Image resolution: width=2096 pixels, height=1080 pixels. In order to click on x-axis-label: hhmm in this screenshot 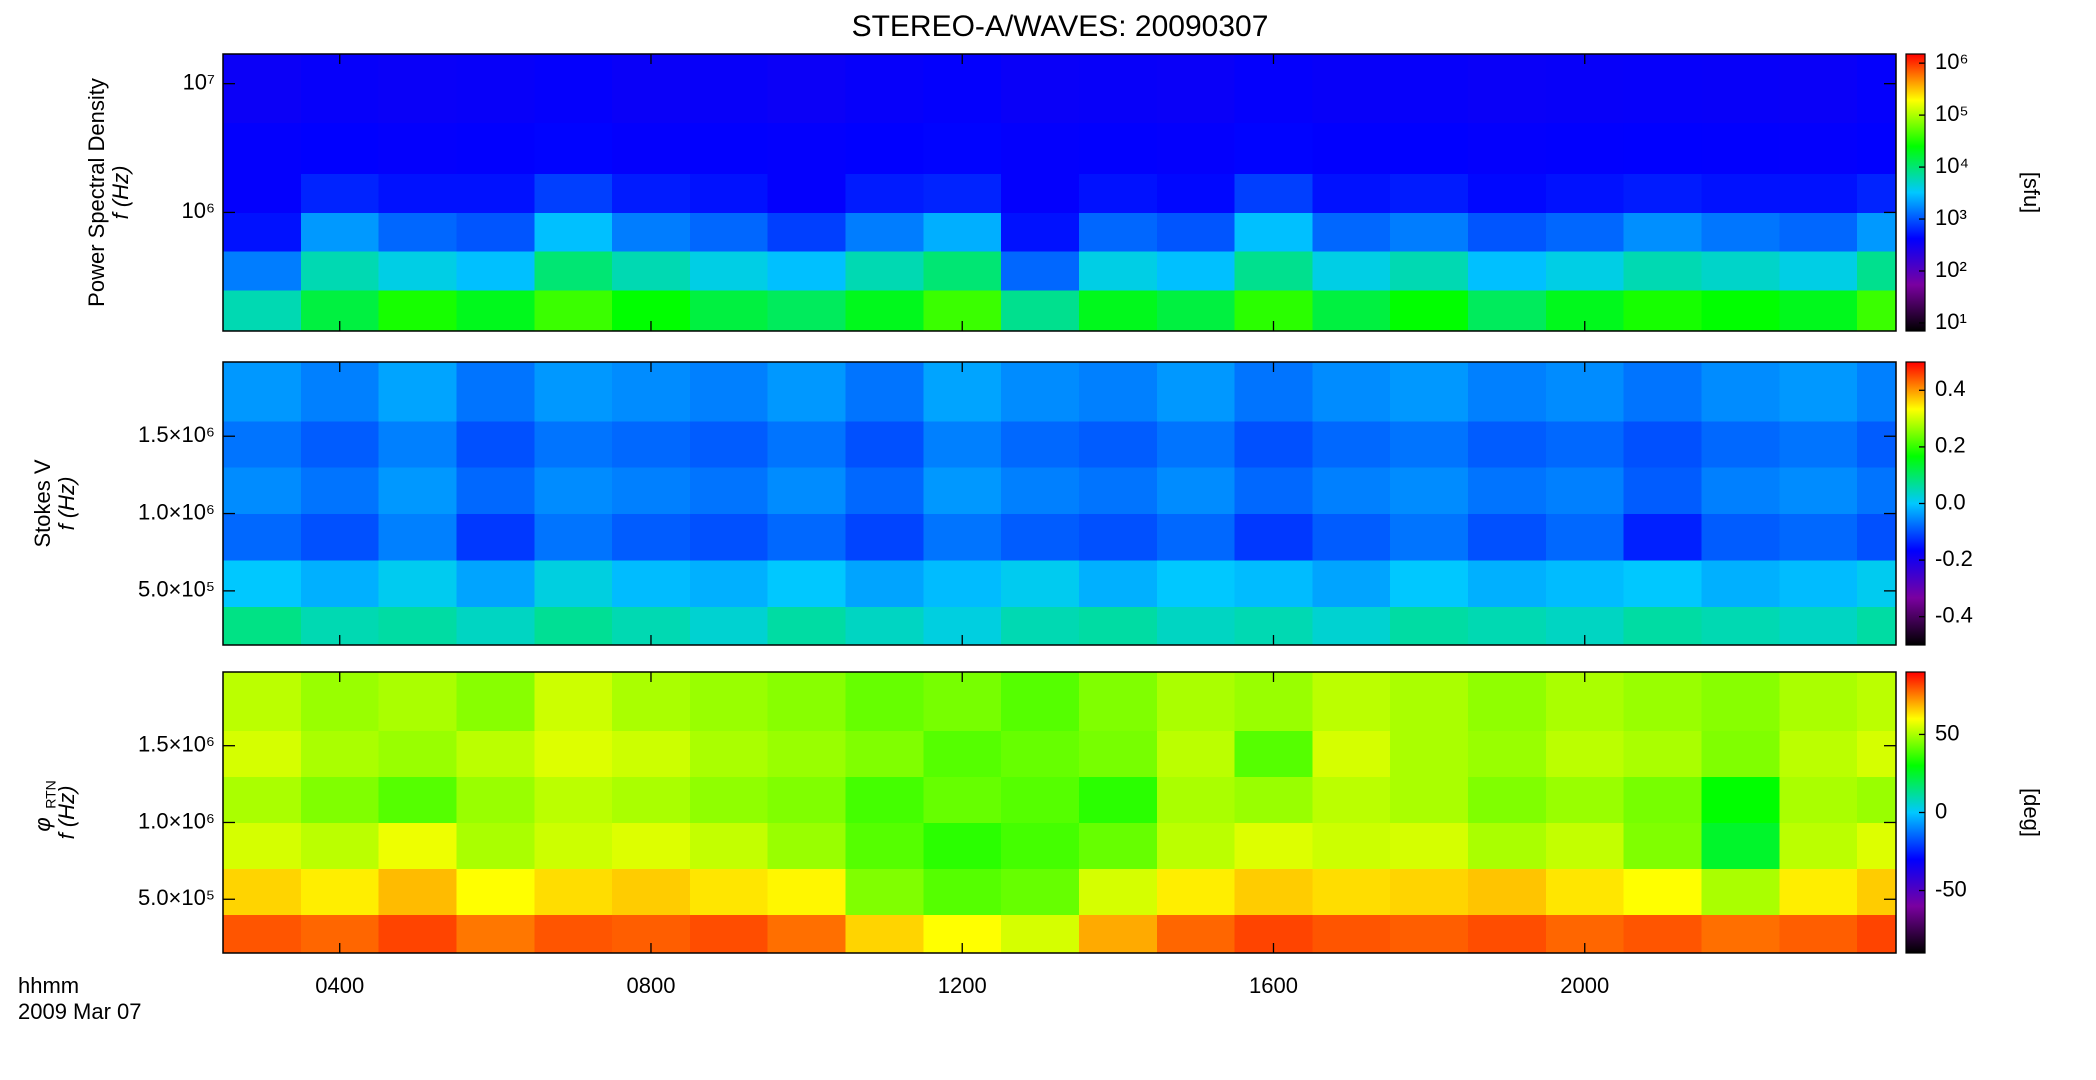, I will do `click(48, 985)`.